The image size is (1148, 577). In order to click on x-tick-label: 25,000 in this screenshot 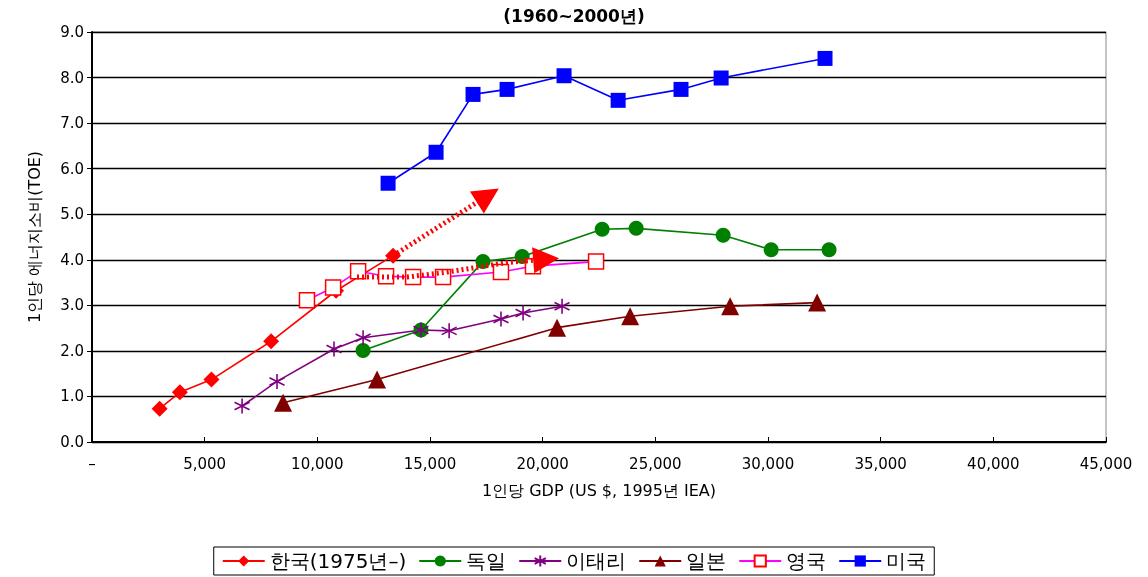, I will do `click(655, 463)`.